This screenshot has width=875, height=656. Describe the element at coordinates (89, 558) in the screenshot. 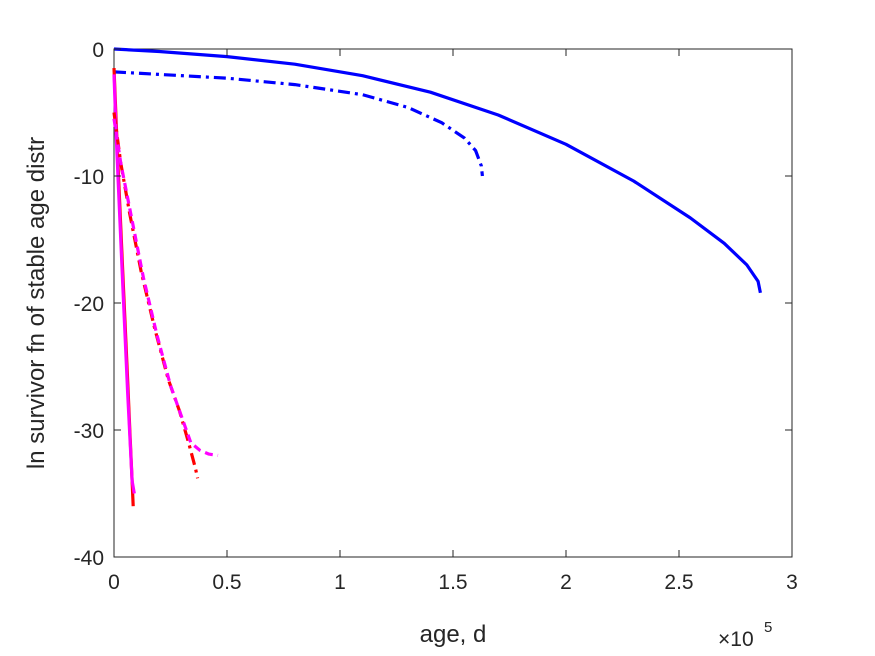

I see `y-tick-label: -40` at that location.